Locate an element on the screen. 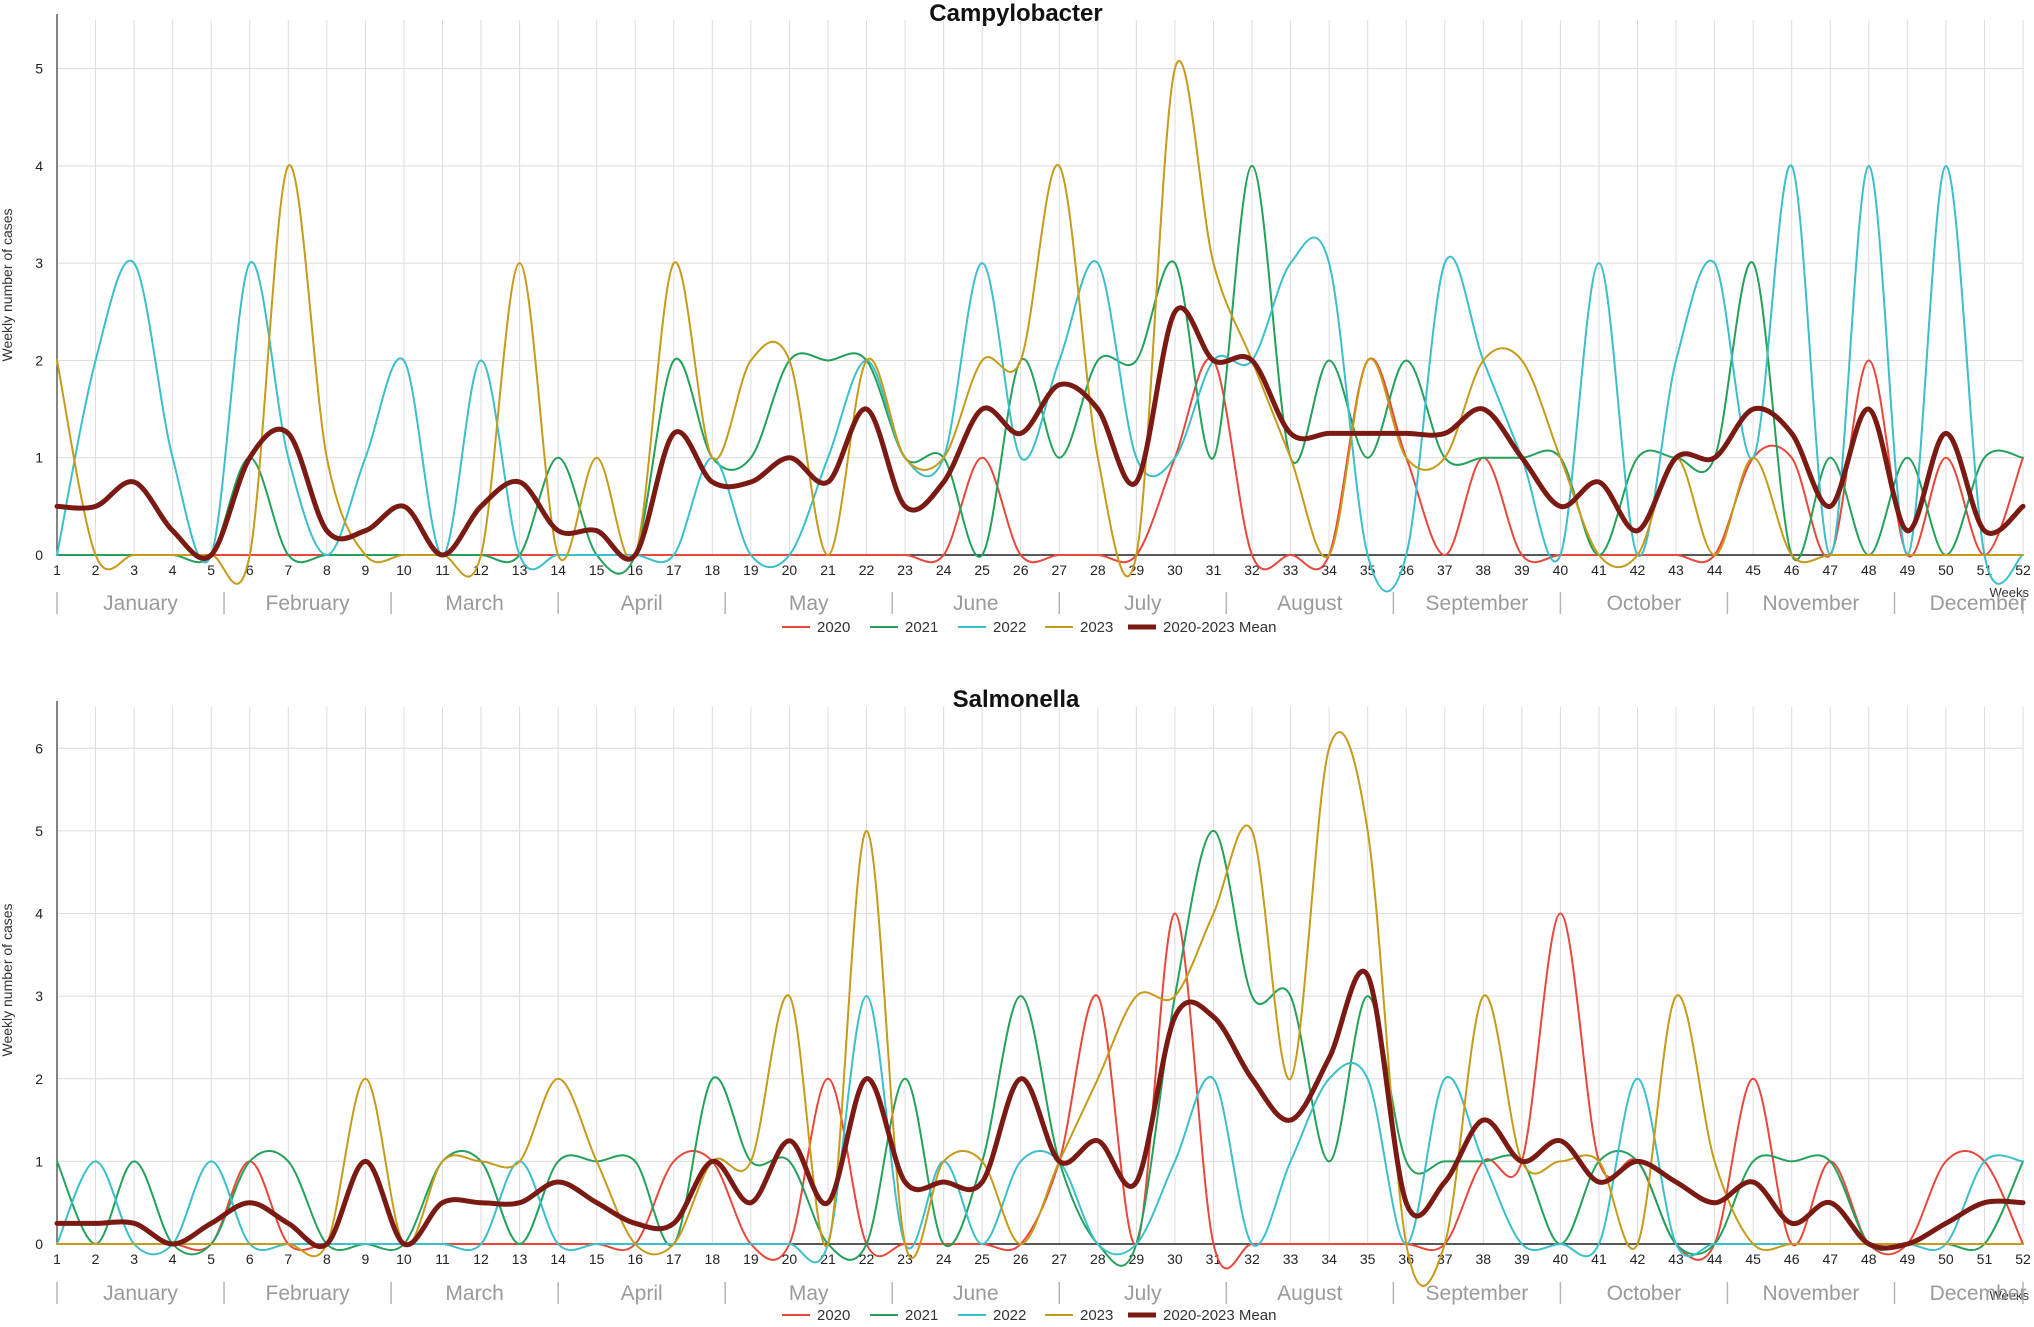 Image resolution: width=2034 pixels, height=1327 pixels. x-tick-label: 37 is located at coordinates (1445, 570).